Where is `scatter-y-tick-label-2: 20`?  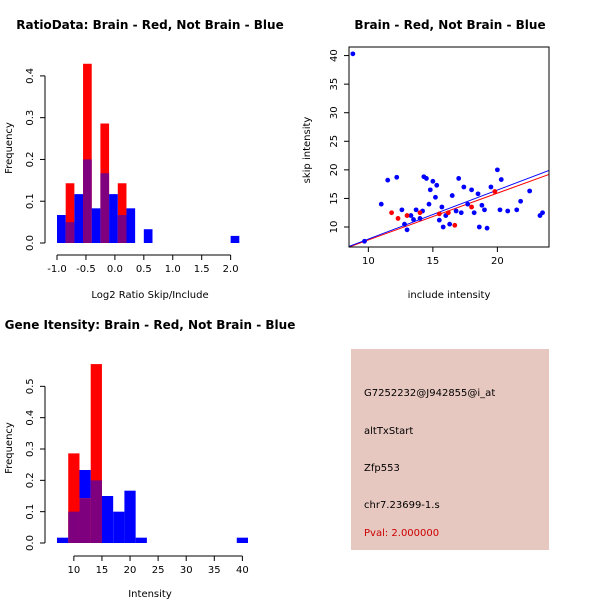 scatter-y-tick-label-2: 20 is located at coordinates (334, 169).